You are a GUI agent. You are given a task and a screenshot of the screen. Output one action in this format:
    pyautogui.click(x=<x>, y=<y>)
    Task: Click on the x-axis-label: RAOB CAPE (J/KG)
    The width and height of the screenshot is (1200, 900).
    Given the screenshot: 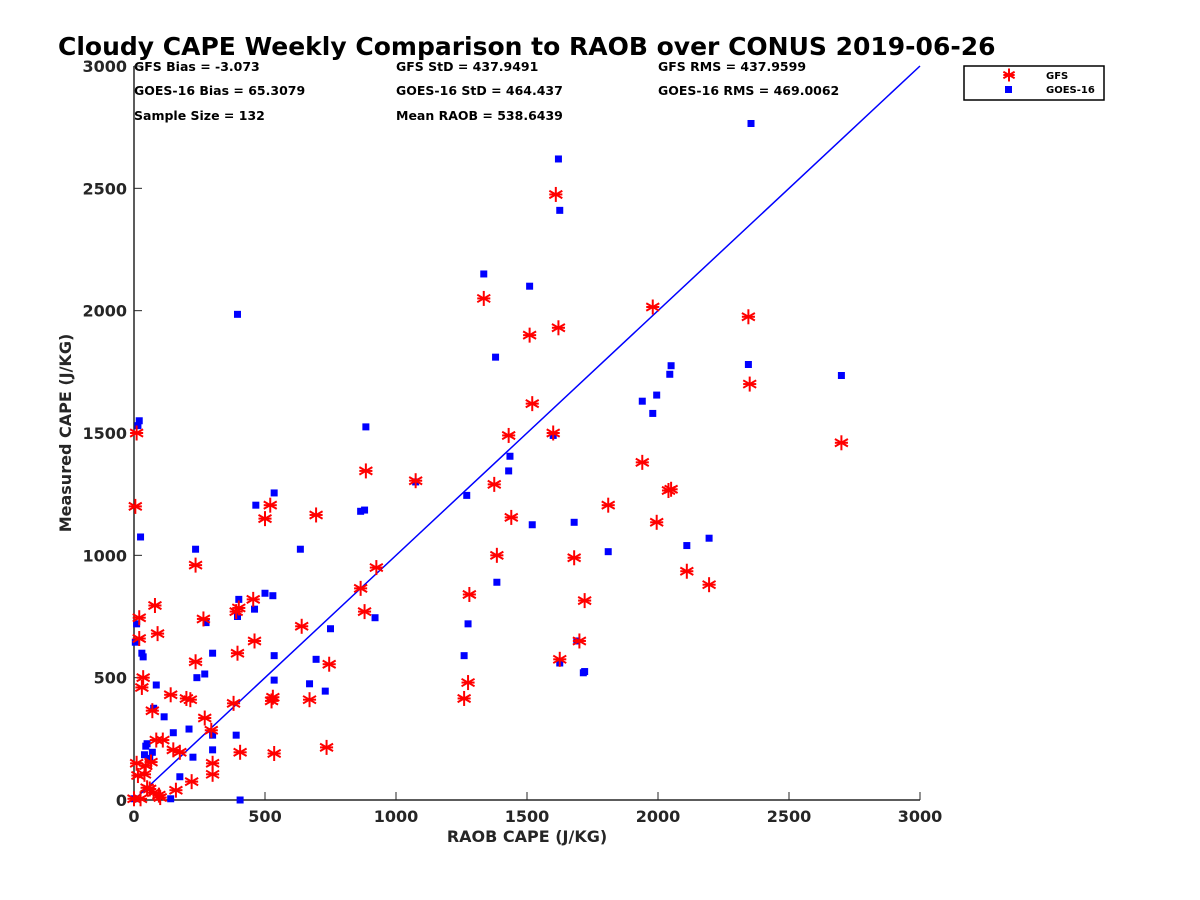 What is the action you would take?
    pyautogui.click(x=527, y=836)
    